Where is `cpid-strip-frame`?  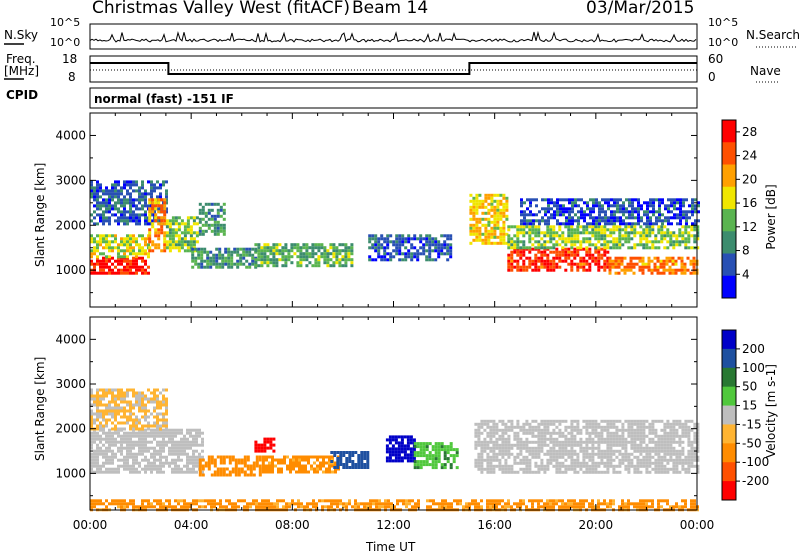 cpid-strip-frame is located at coordinates (393, 98).